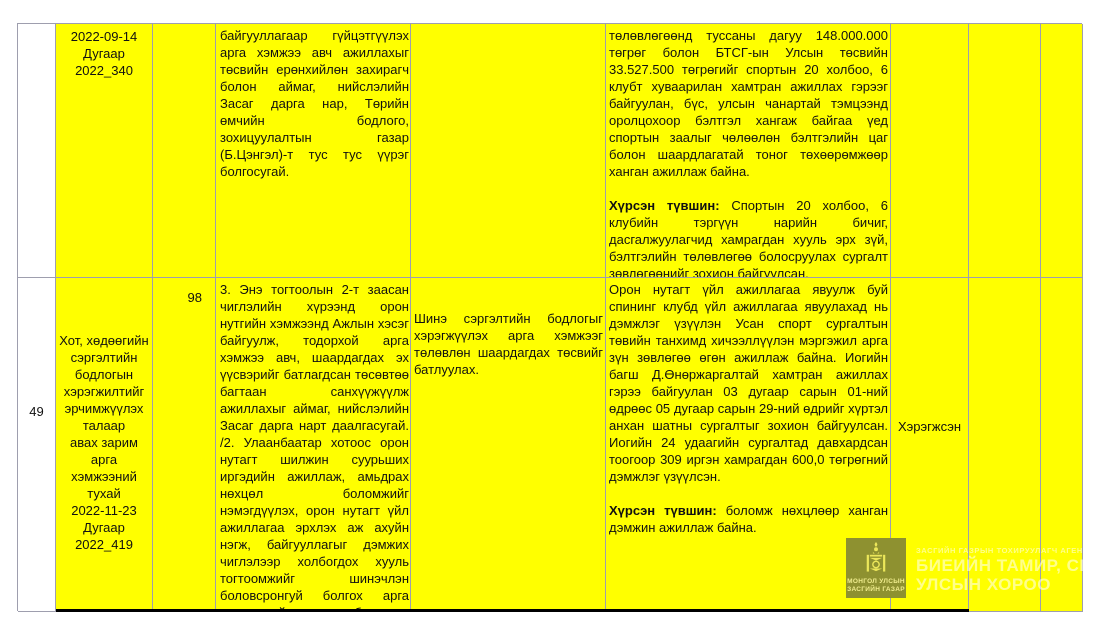  What do you see at coordinates (930, 151) in the screenshot?
I see `cell-status` at bounding box center [930, 151].